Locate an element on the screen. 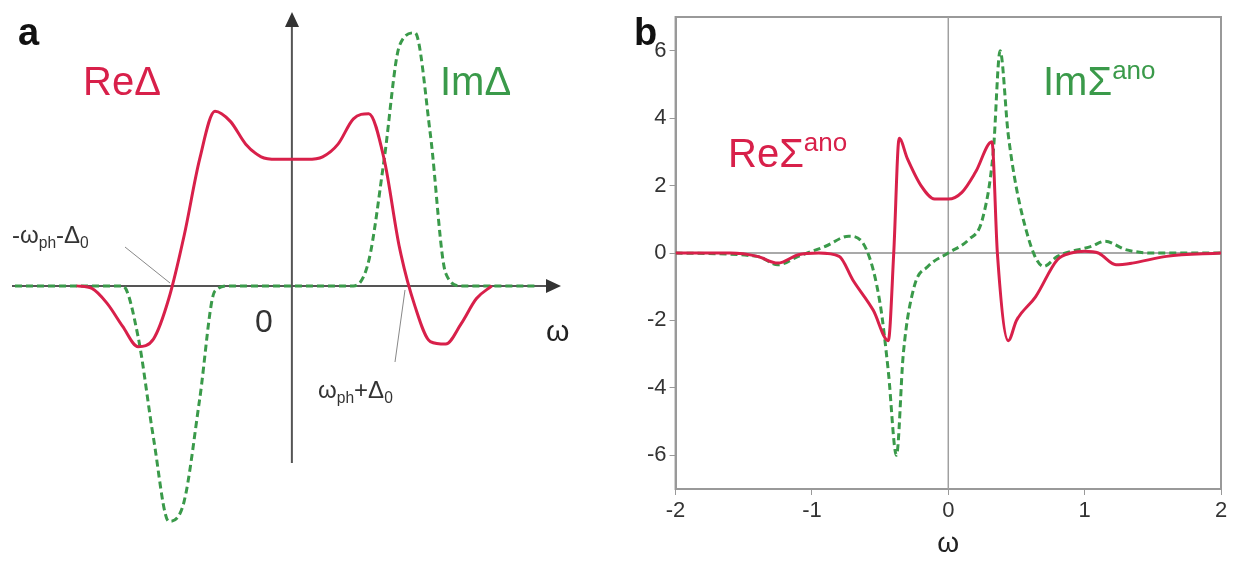 This screenshot has height=571, width=1235. y-tick-label: 0 is located at coordinates (660, 252).